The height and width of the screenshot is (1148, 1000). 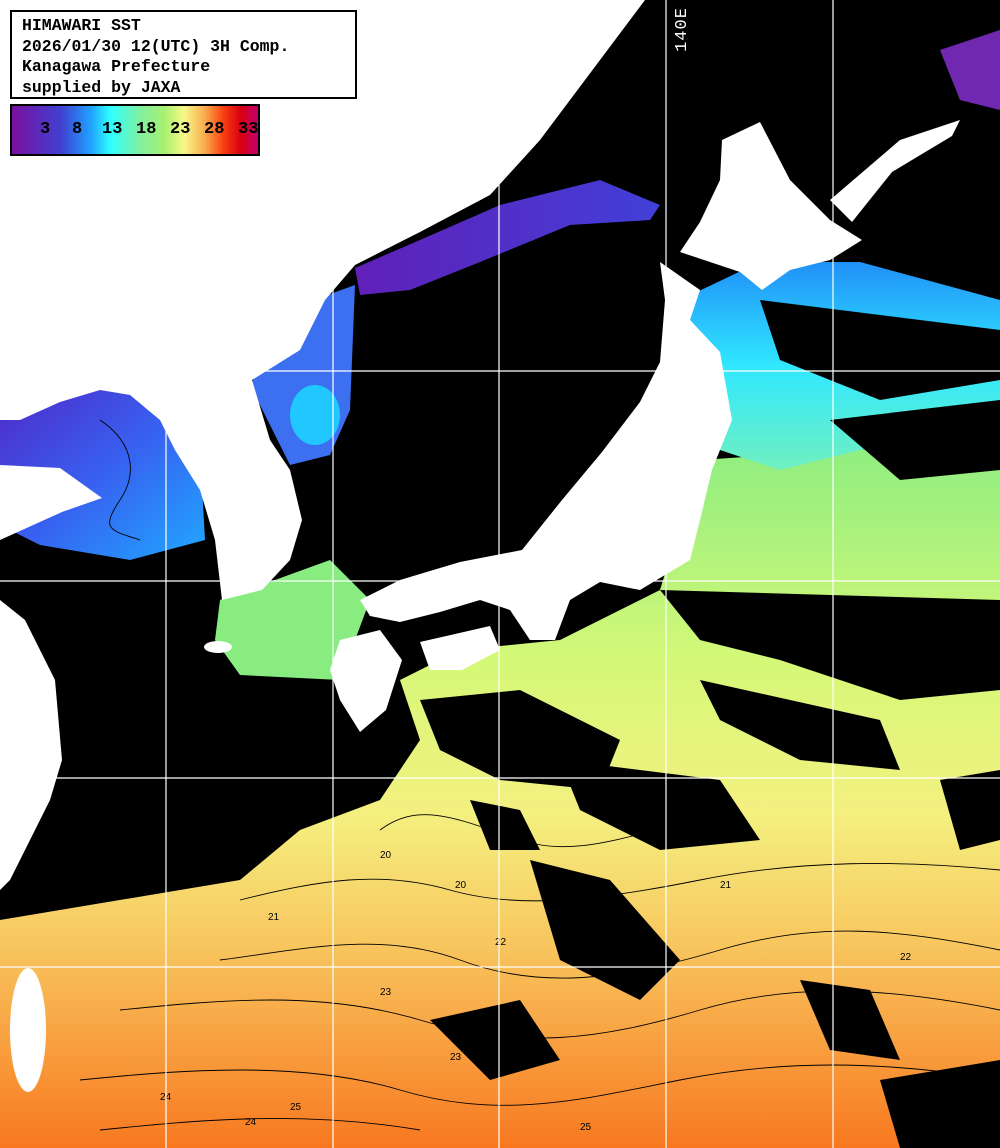 What do you see at coordinates (101, 87) in the screenshot?
I see `title-source: supplied by JAXA` at bounding box center [101, 87].